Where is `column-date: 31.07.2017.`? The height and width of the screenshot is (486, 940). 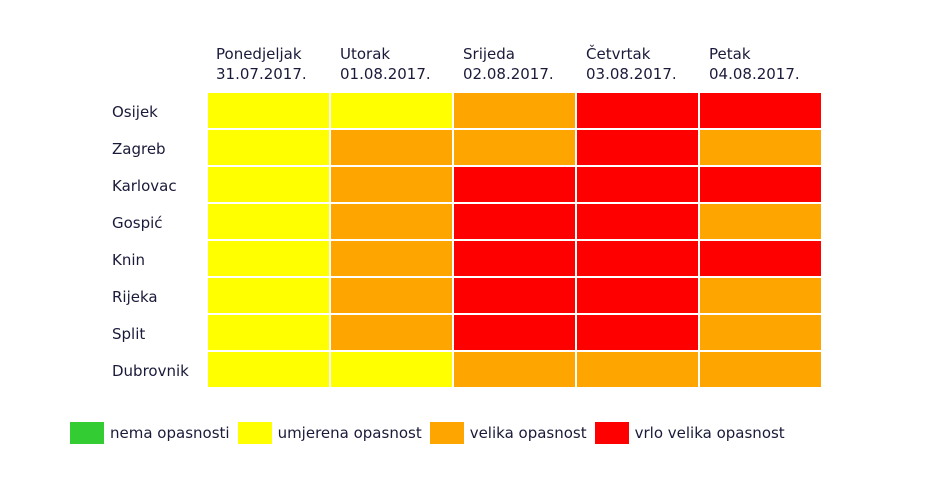 column-date: 31.07.2017. is located at coordinates (261, 74).